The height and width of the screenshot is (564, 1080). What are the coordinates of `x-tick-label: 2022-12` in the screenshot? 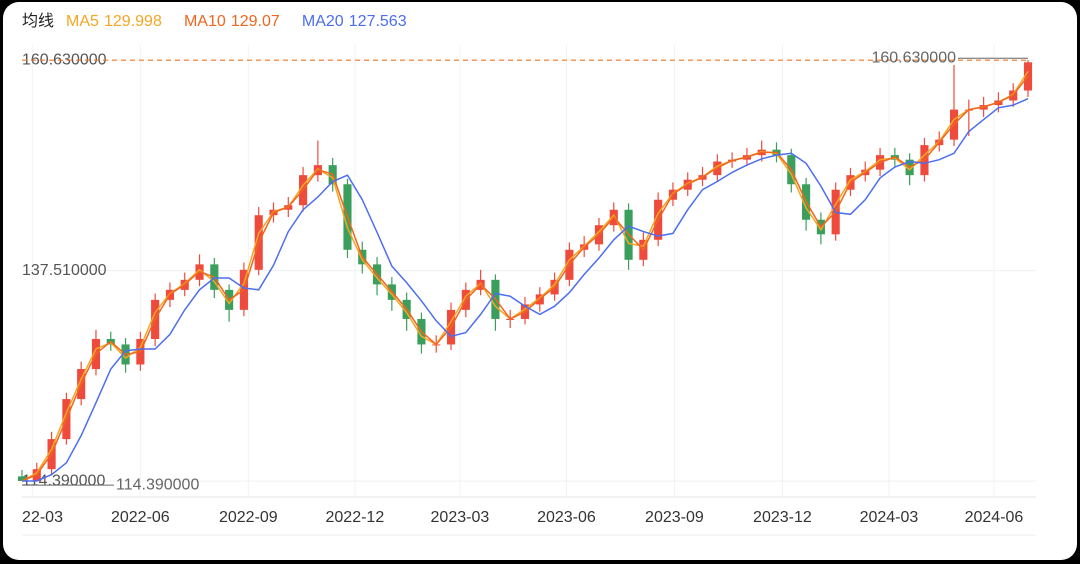 It's located at (355, 517).